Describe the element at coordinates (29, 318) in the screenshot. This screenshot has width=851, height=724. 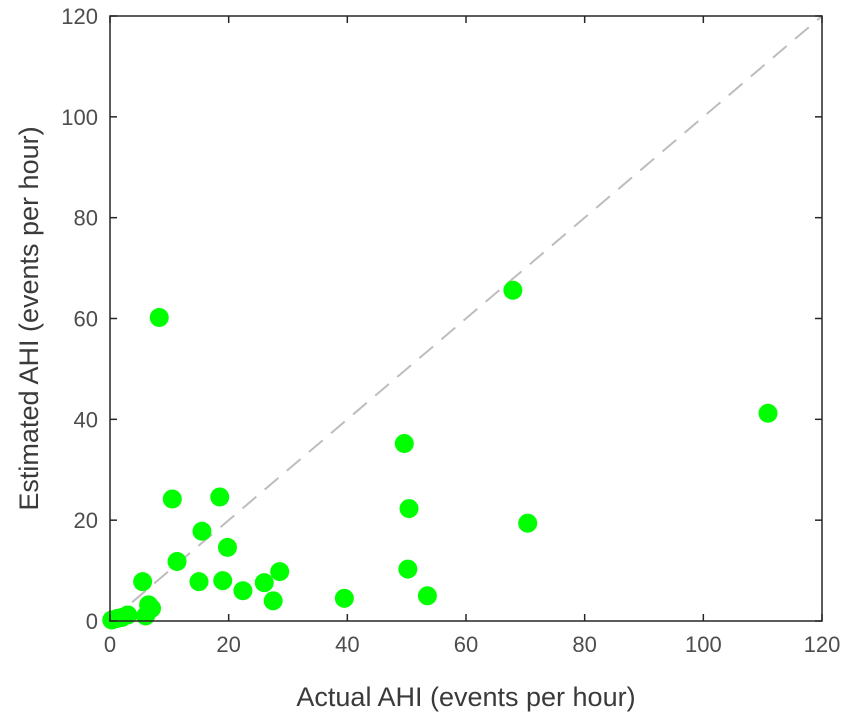
I see `y-axis-title: Estimated AHI (events per hour)` at that location.